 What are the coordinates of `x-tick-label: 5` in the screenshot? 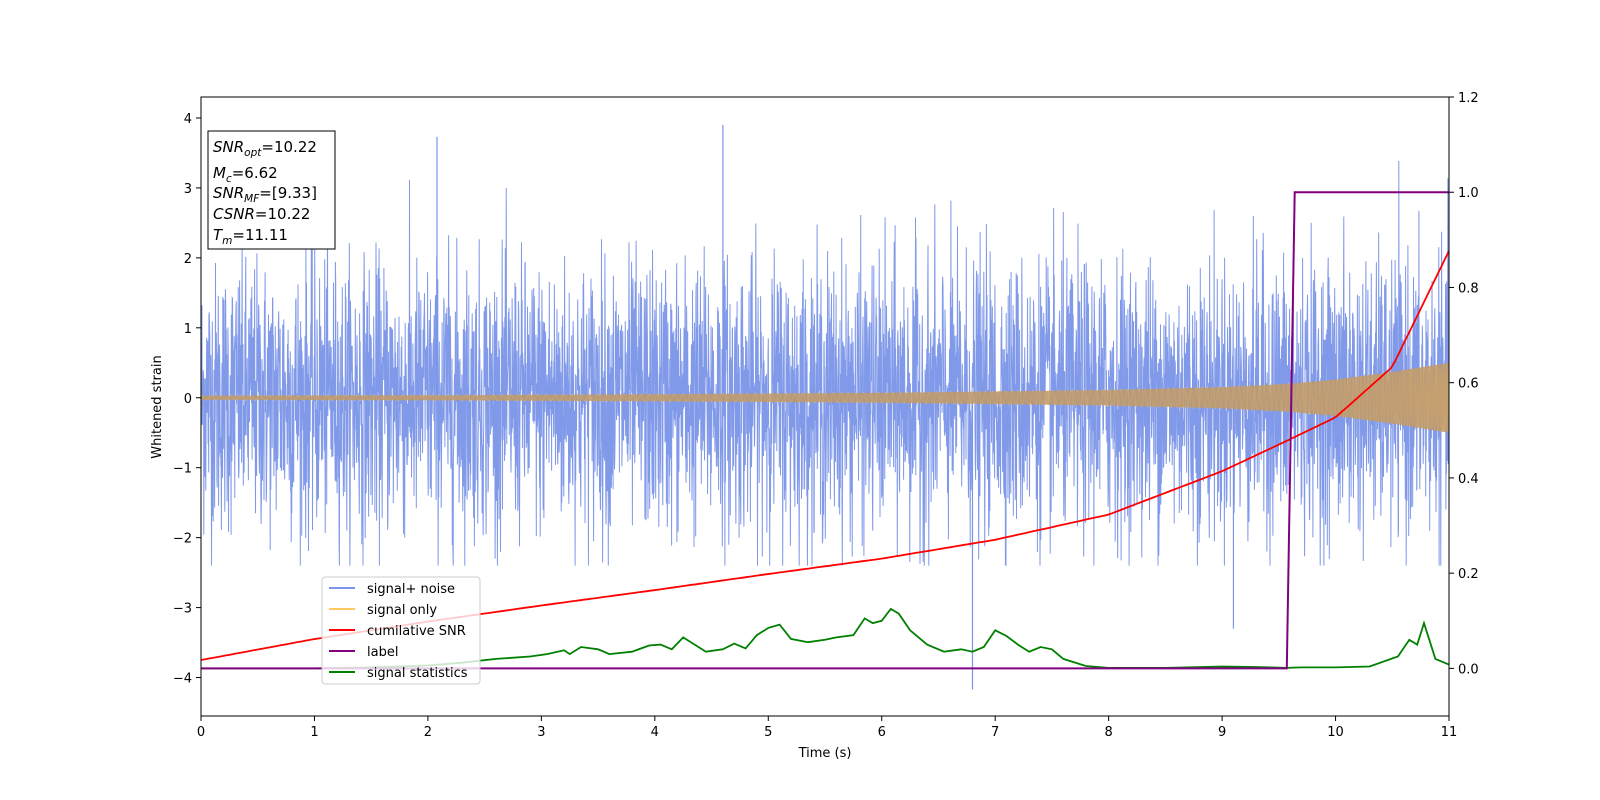 It's located at (768, 732).